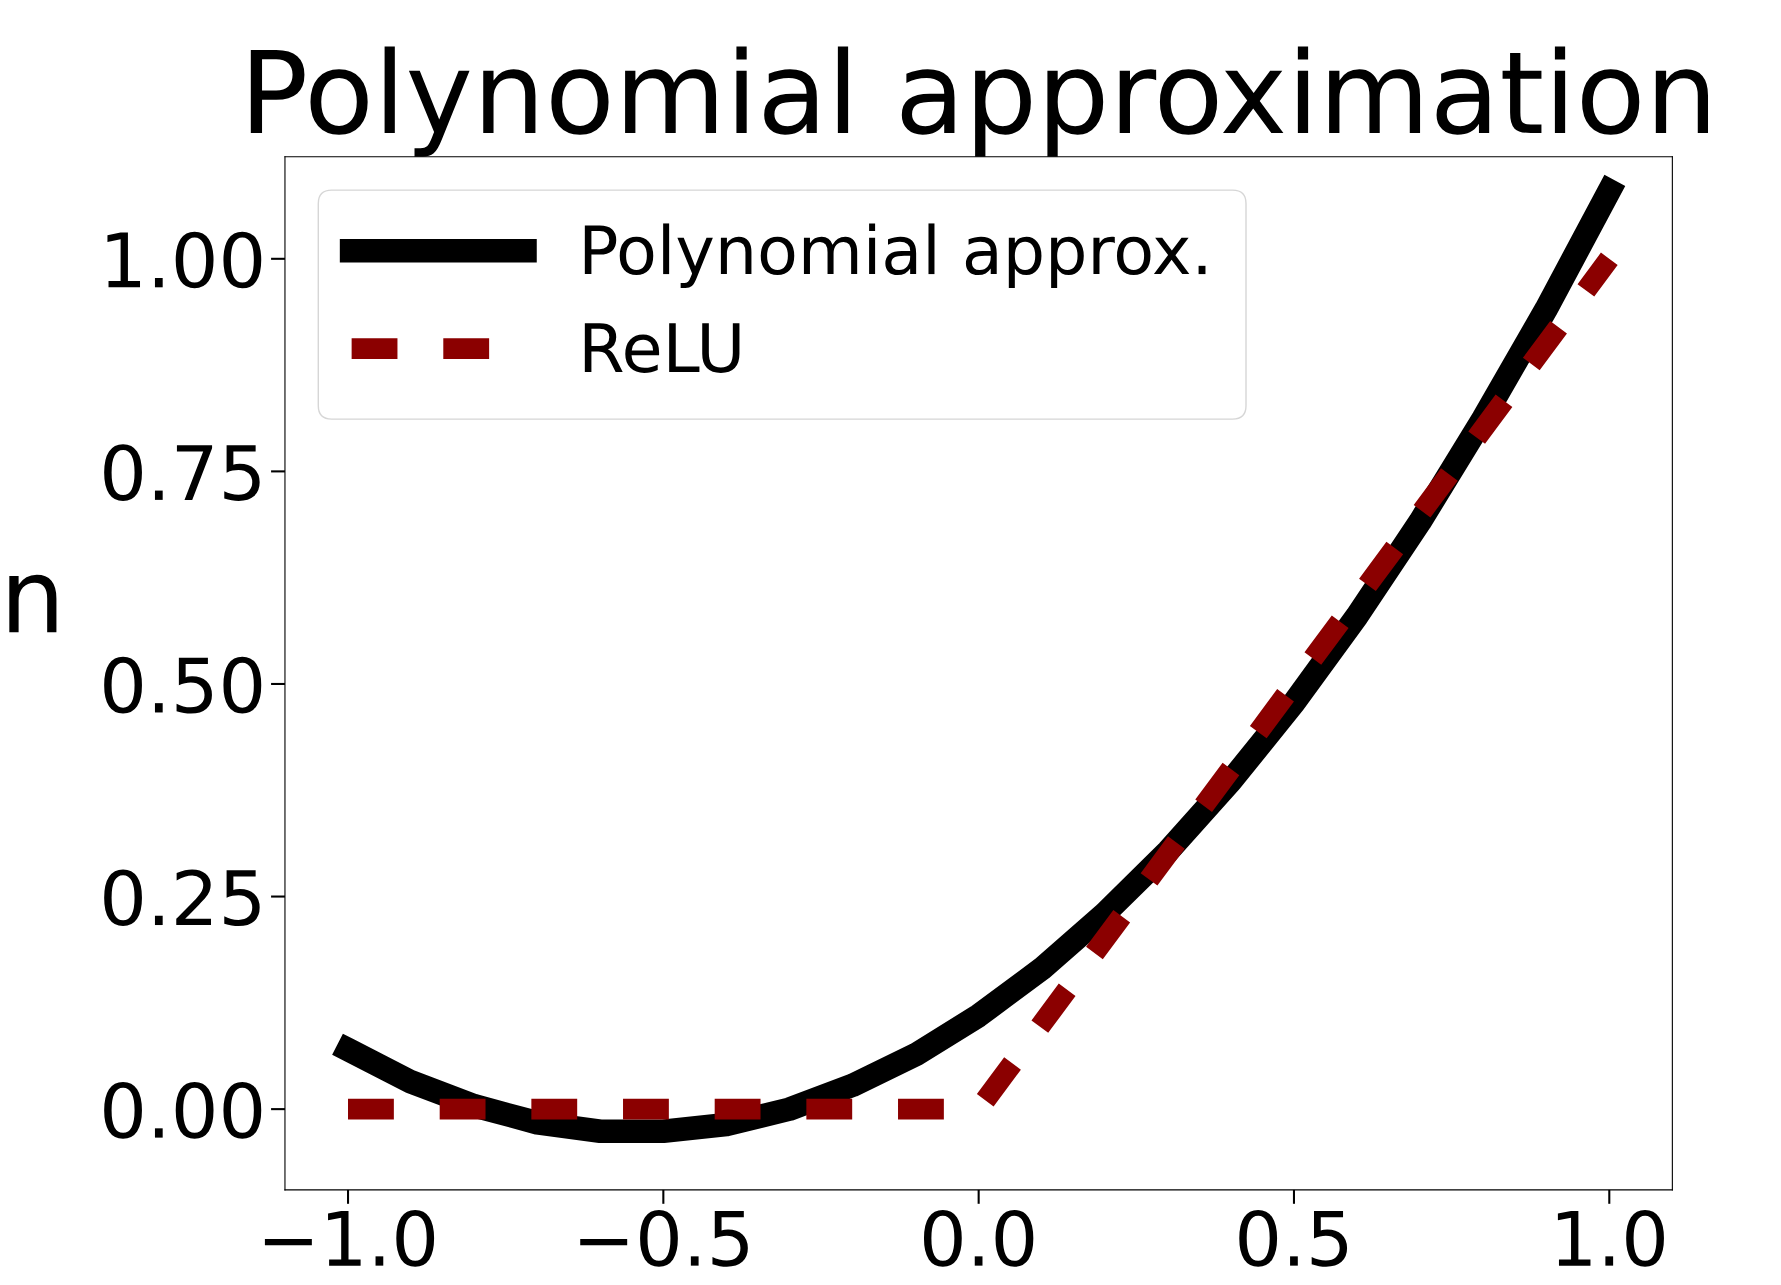 The width and height of the screenshot is (1781, 1285). Describe the element at coordinates (662, 348) in the screenshot. I see `legend-label: ReLU` at that location.